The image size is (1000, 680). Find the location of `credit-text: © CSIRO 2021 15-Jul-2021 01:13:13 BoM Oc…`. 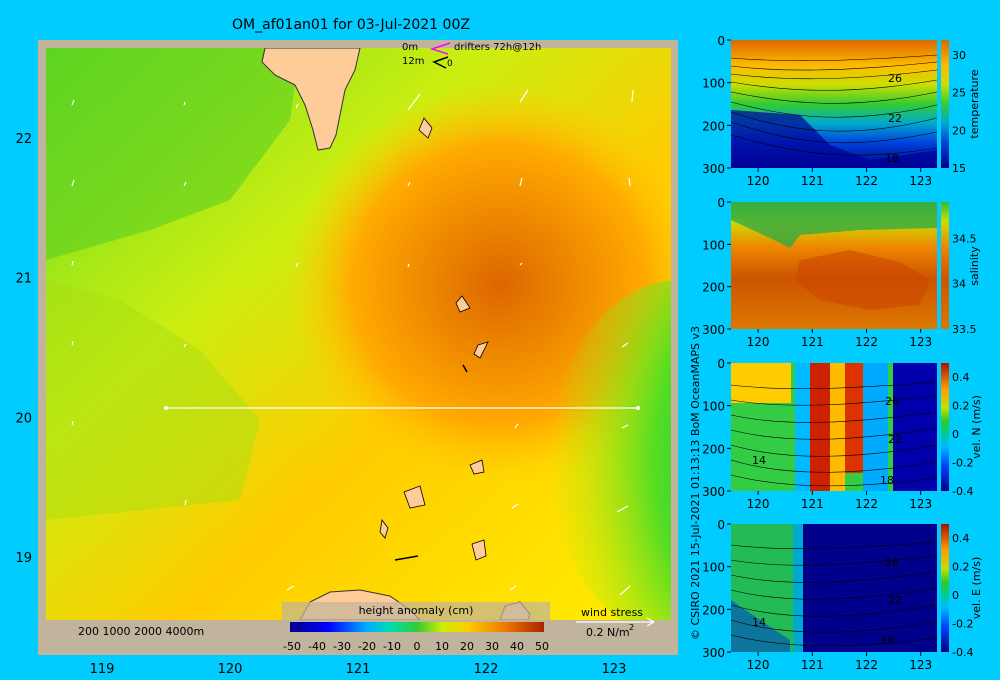

credit-text: © CSIRO 2021 15-Jul-2021 01:13:13 BoM Oc… is located at coordinates (695, 483).